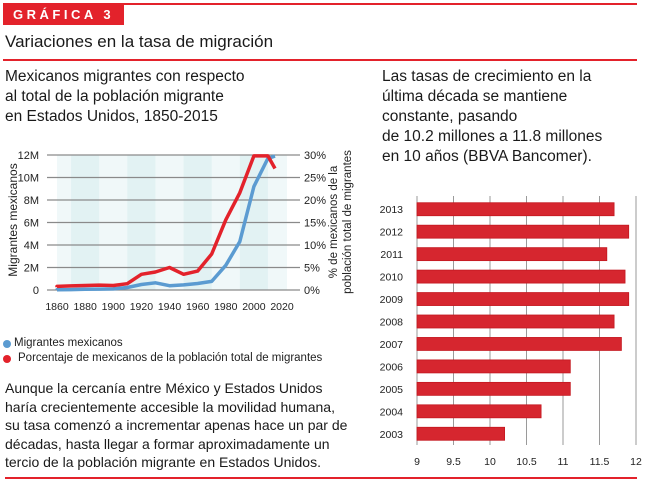  Describe the element at coordinates (282, 307) in the screenshot. I see `x-tick-label: 2020` at that location.